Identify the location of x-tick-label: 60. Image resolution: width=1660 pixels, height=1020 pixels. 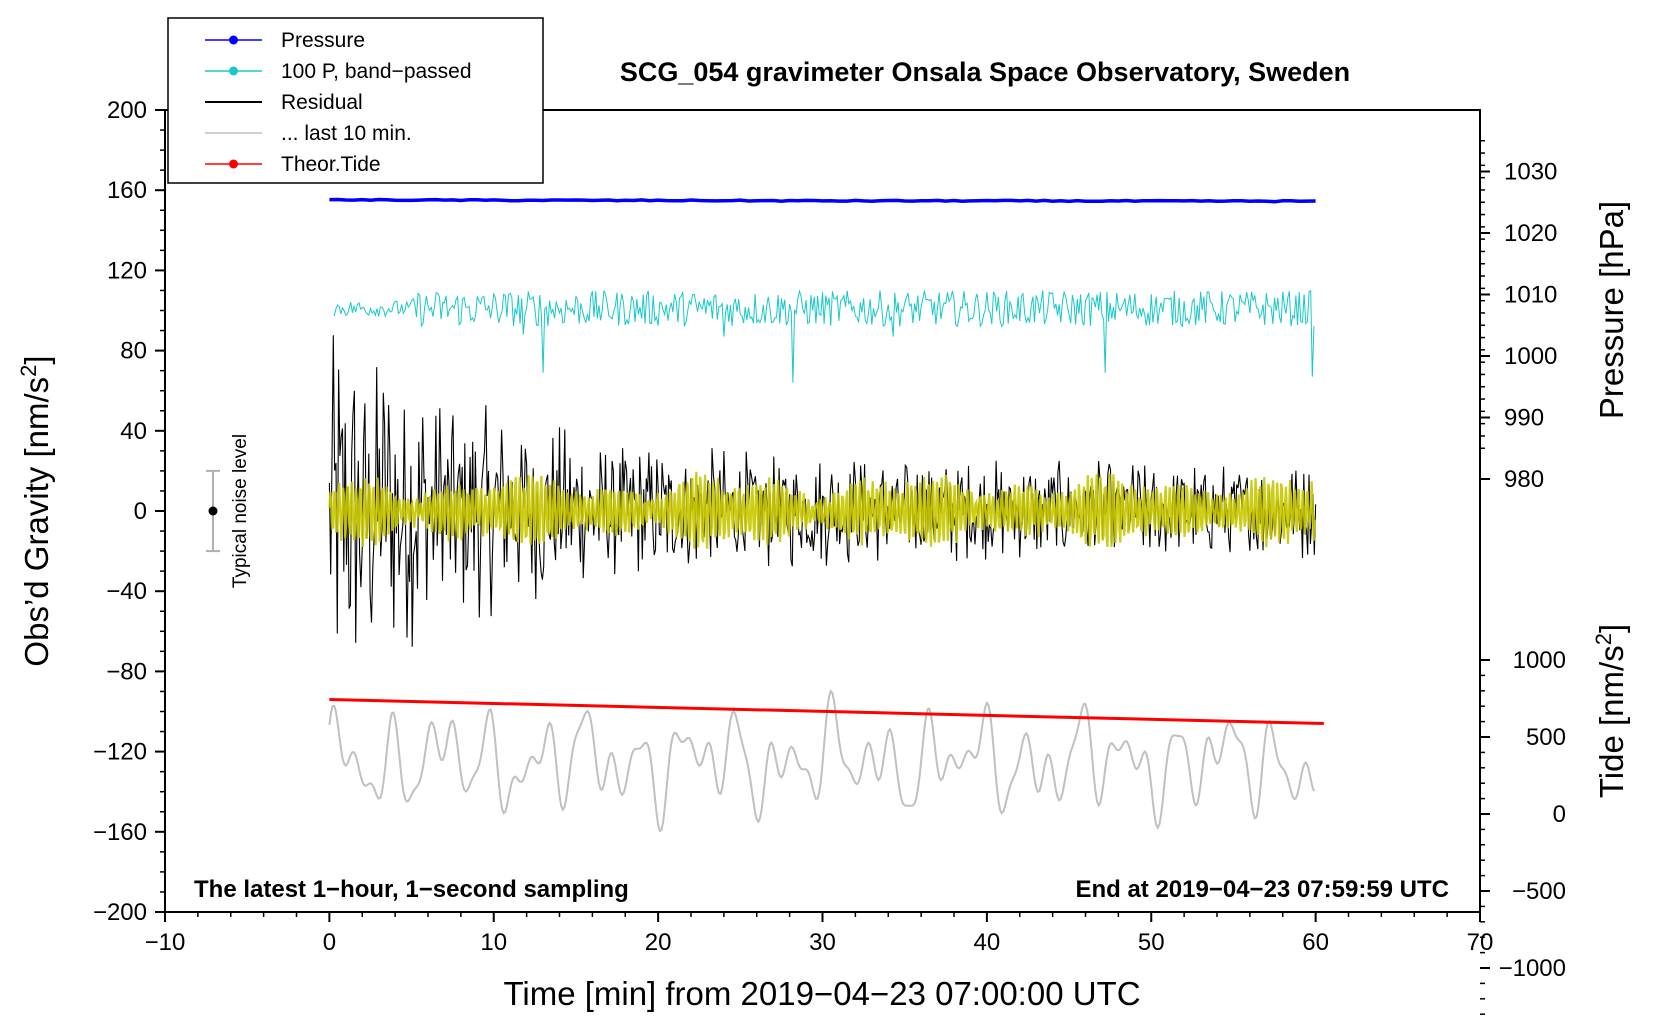
(1315, 942).